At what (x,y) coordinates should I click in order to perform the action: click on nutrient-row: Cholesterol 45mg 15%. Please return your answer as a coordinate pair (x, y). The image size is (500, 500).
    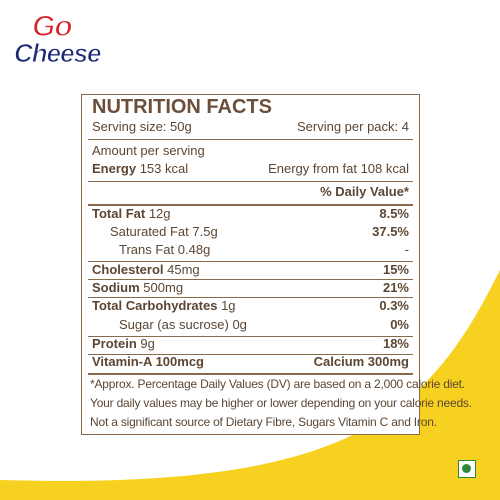
    Looking at the image, I should click on (250, 270).